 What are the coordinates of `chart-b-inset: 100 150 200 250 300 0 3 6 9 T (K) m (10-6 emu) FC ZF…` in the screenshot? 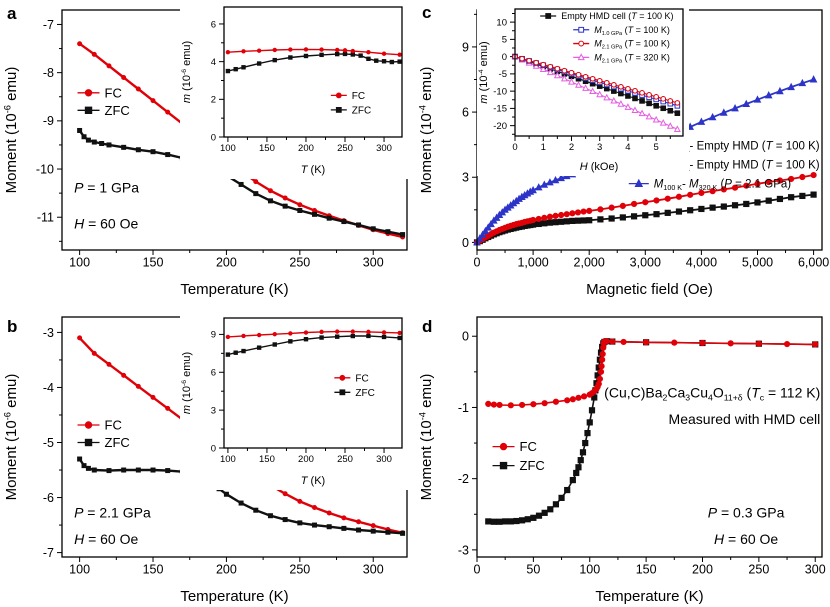 It's located at (294, 401).